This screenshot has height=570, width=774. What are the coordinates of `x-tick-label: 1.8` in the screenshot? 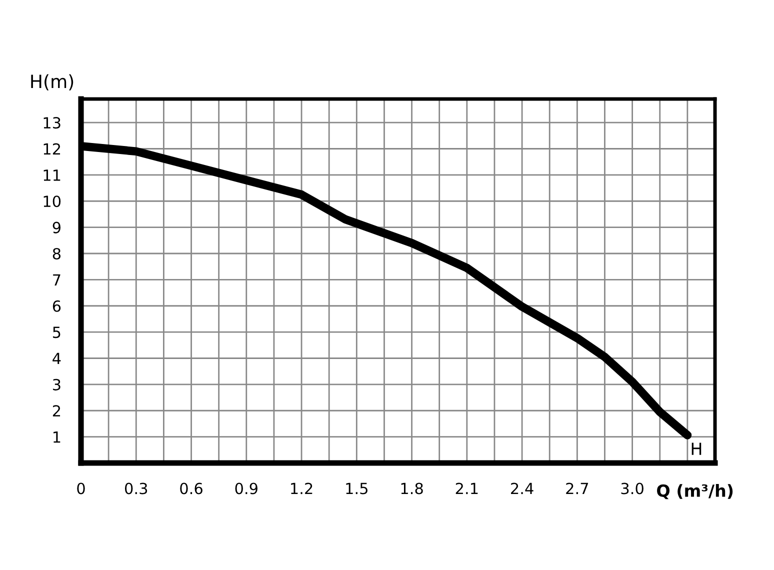 It's located at (412, 488).